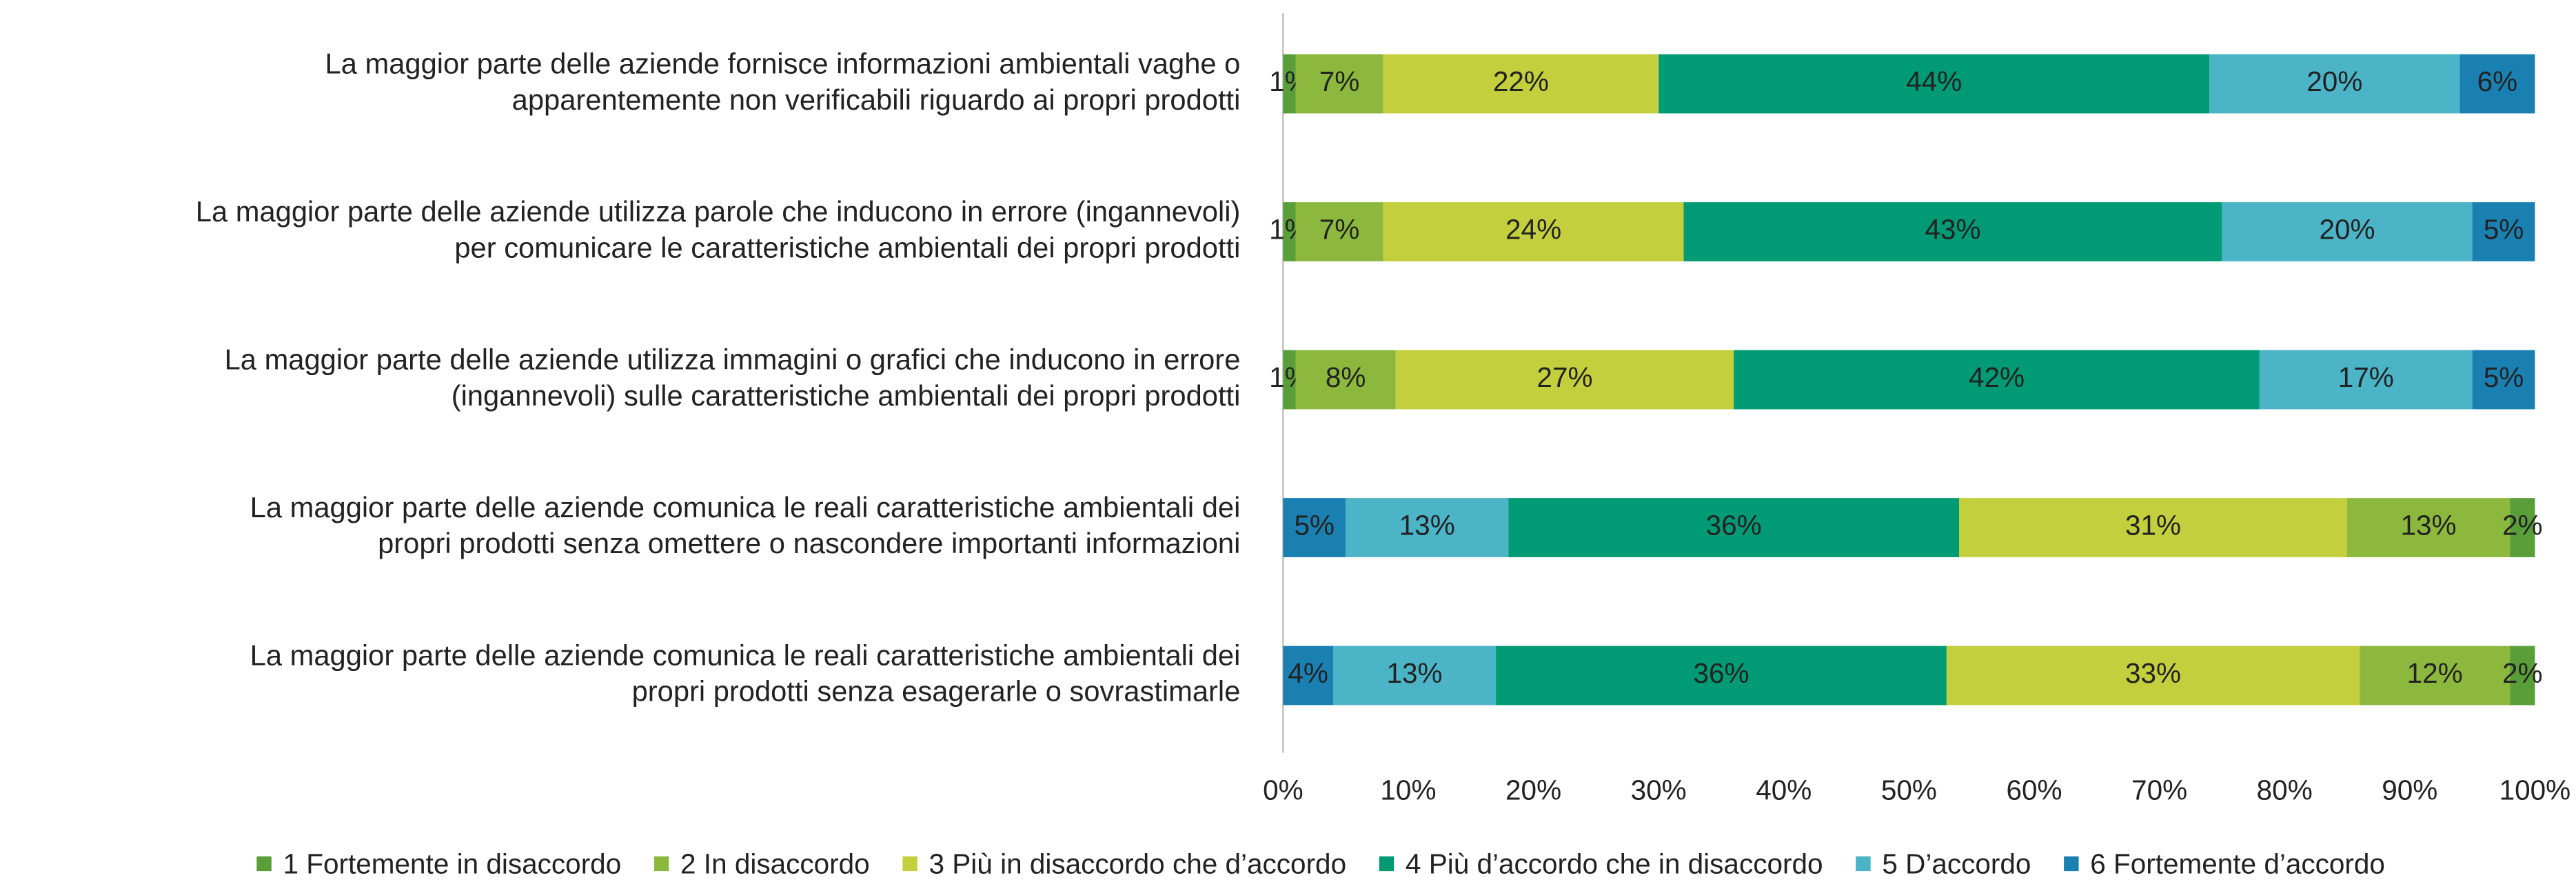  I want to click on legend-label: 6 Fortemente d’accordo, so click(2237, 864).